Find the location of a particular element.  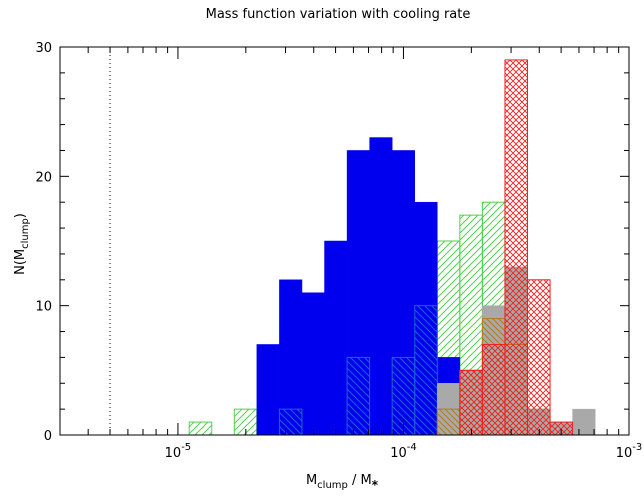

x-tick-exponent: -3 is located at coordinates (637, 447).